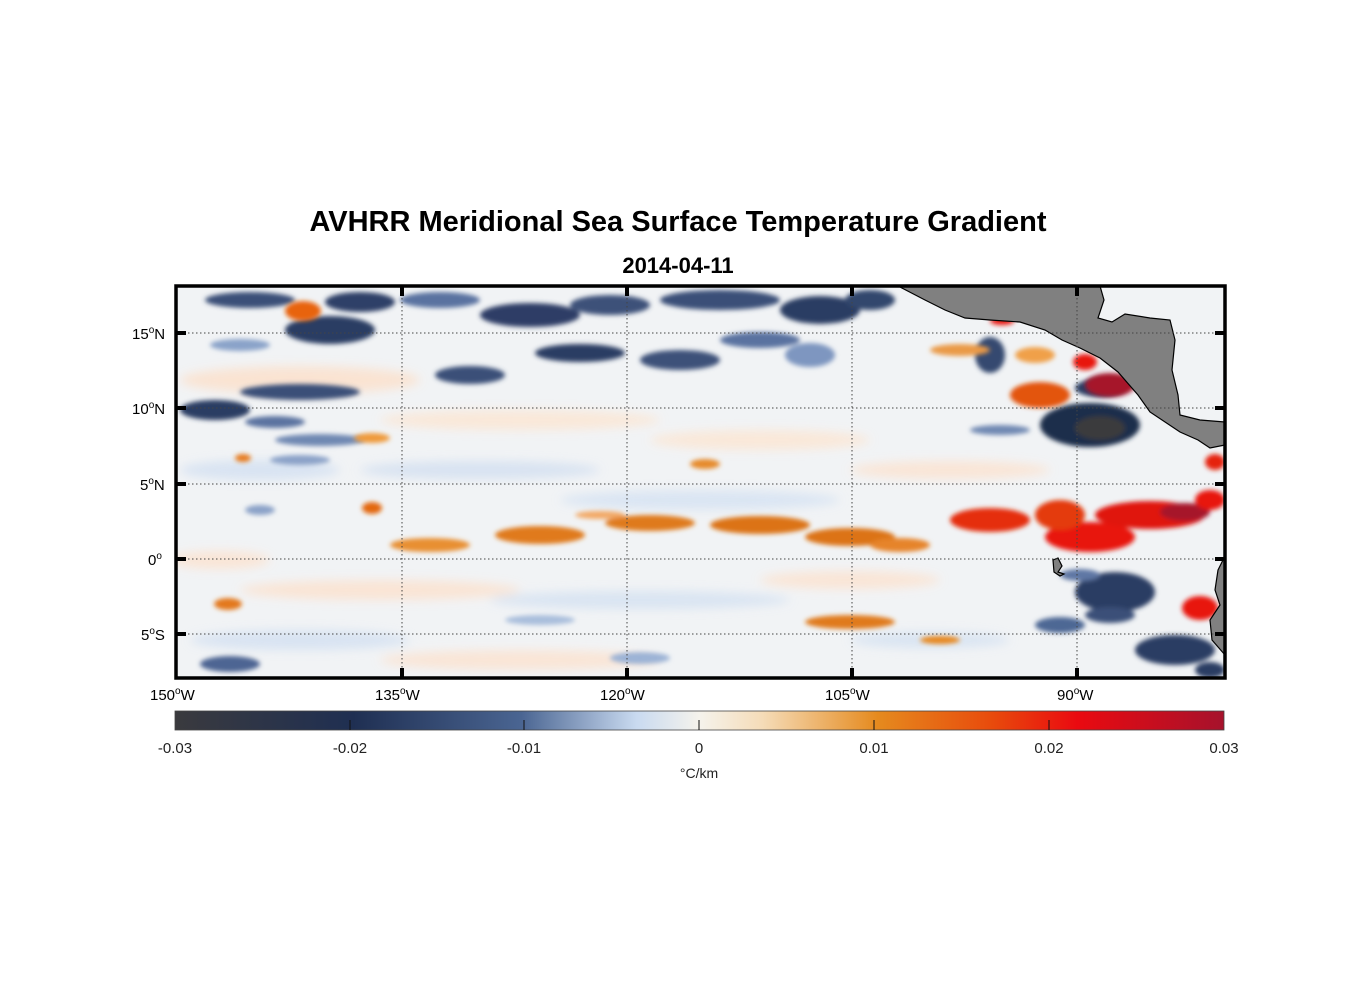  Describe the element at coordinates (699, 725) in the screenshot. I see `colorbar-ticks` at that location.